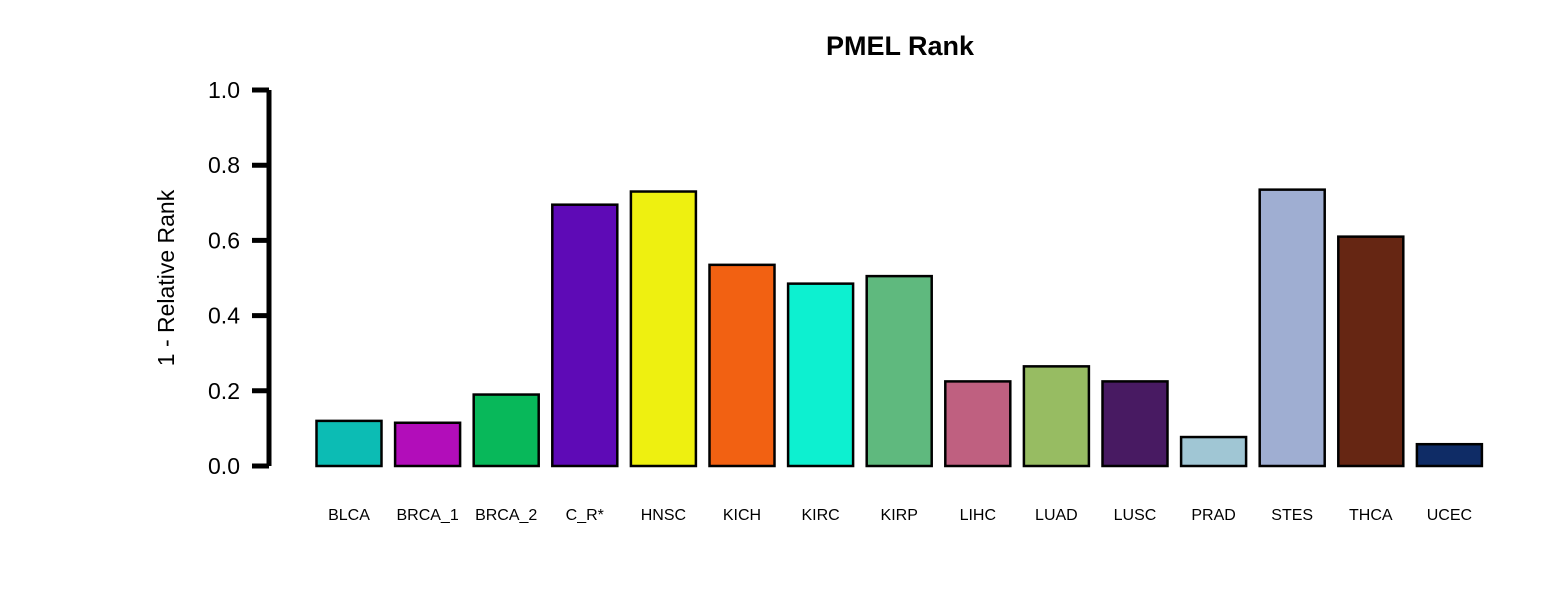  What do you see at coordinates (742, 515) in the screenshot?
I see `x-tick-label: KICH` at bounding box center [742, 515].